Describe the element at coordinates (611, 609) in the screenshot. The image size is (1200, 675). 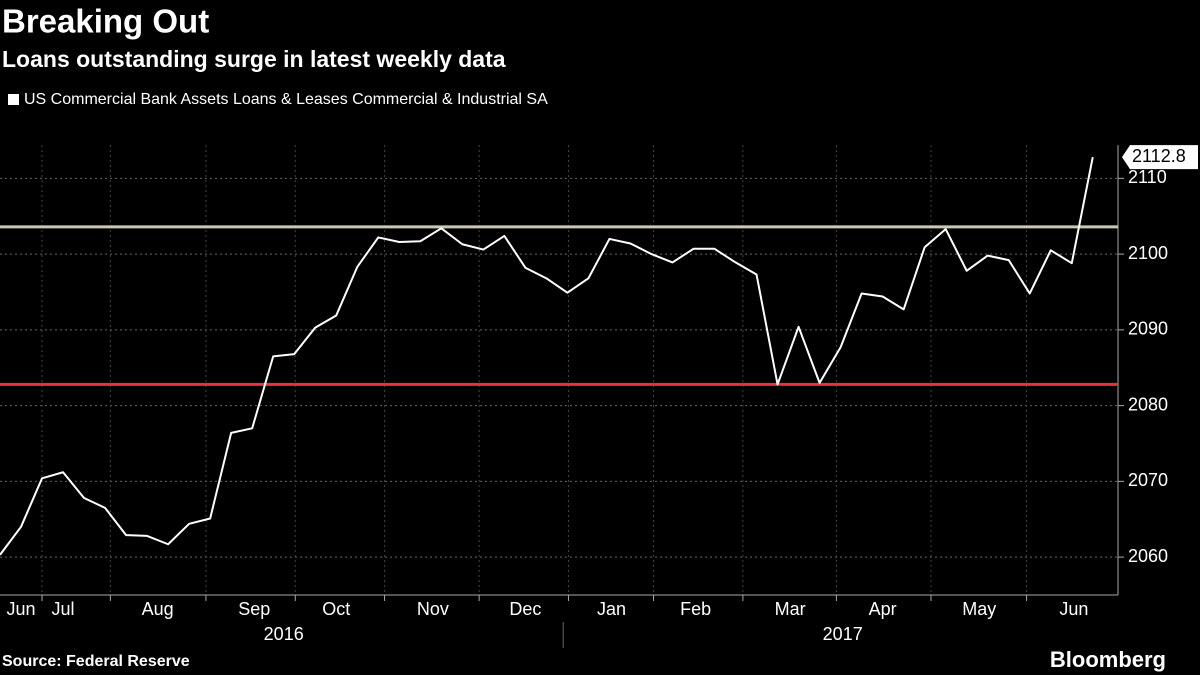
I see `x-tick-label: Jan` at that location.